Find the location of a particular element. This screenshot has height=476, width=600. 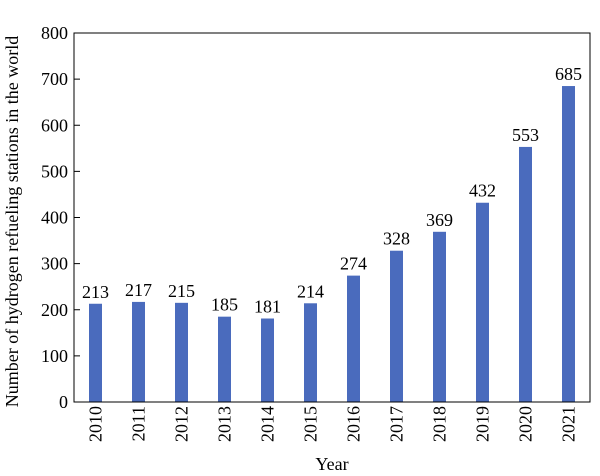

y-tick-label: 100 is located at coordinates (54, 356).